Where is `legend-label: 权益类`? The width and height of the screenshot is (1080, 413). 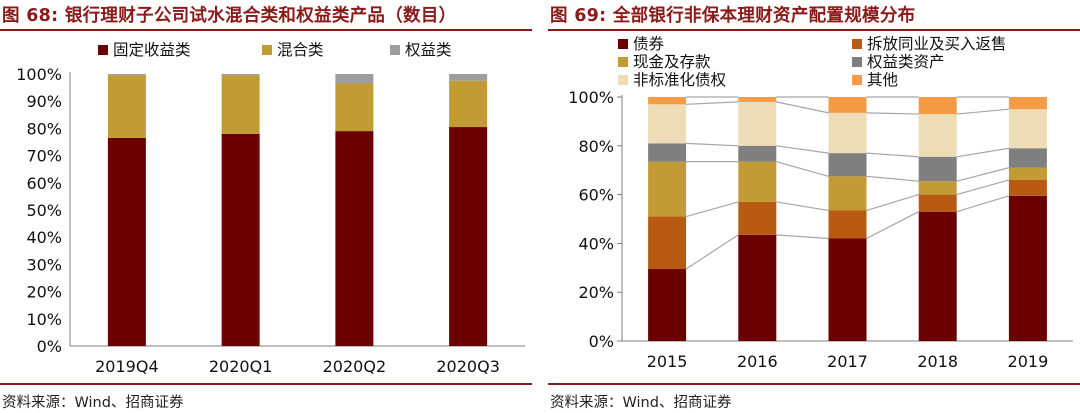 legend-label: 权益类 is located at coordinates (428, 50).